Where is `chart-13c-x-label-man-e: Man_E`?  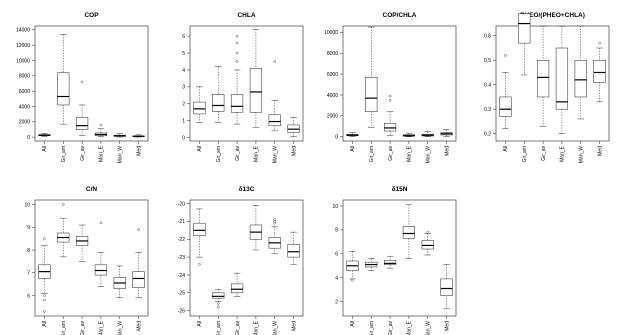 chart-13c-x-label-man-e: Man_E is located at coordinates (257, 327).